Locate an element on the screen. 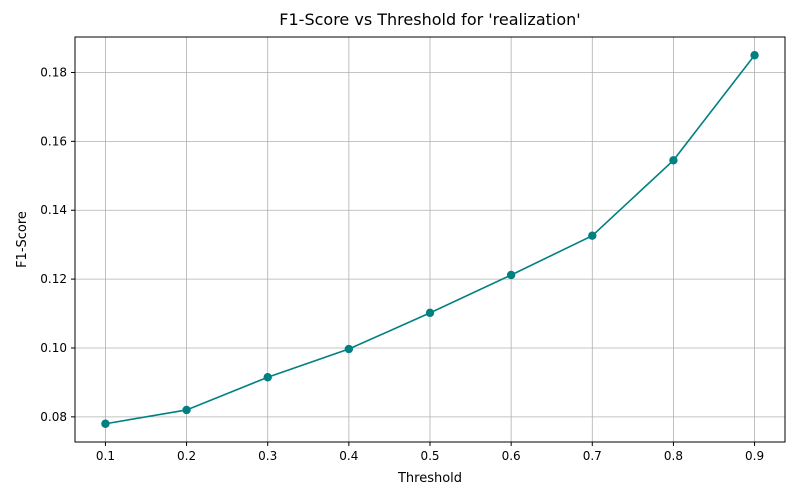 Image resolution: width=800 pixels, height=500 pixels. x-tick-label: 0.8 is located at coordinates (673, 456).